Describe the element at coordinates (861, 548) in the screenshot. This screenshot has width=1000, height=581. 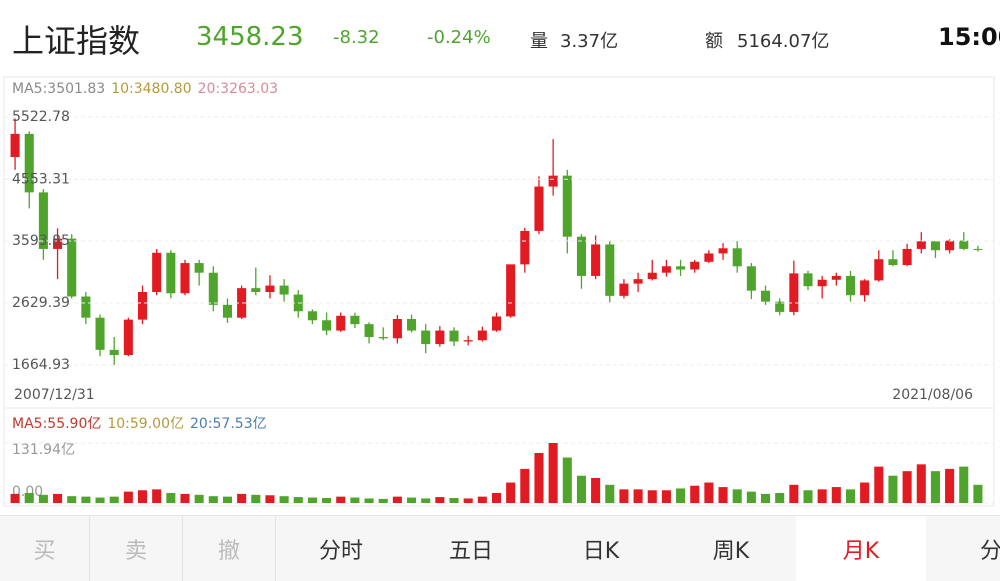
I see `tab: 月K` at that location.